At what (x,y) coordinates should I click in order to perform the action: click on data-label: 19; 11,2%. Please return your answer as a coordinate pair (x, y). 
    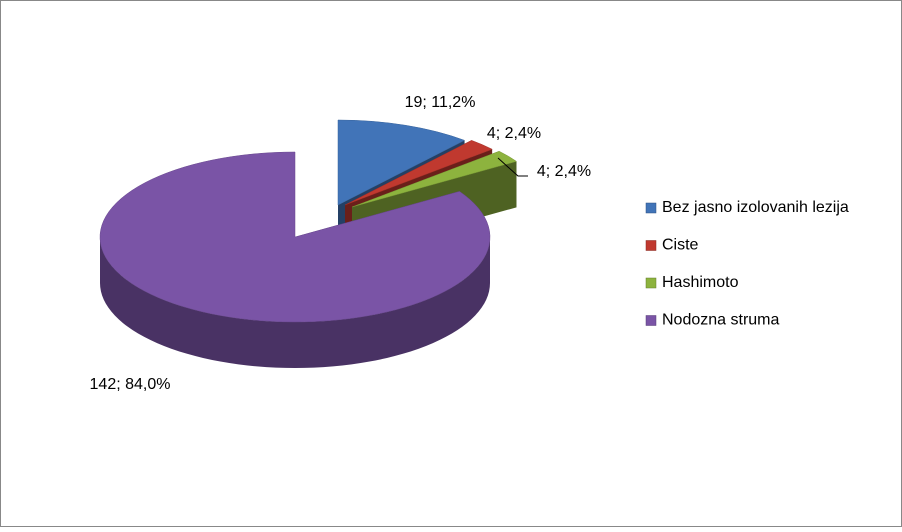
    Looking at the image, I should click on (440, 102).